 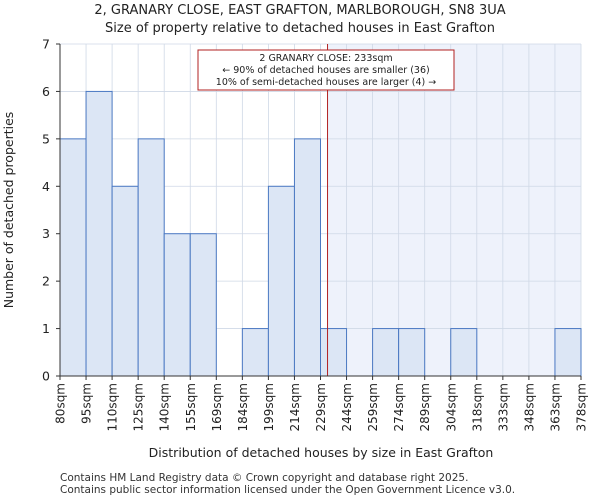 What do you see at coordinates (87, 403) in the screenshot?
I see `x-tick-label: 95sqm` at bounding box center [87, 403].